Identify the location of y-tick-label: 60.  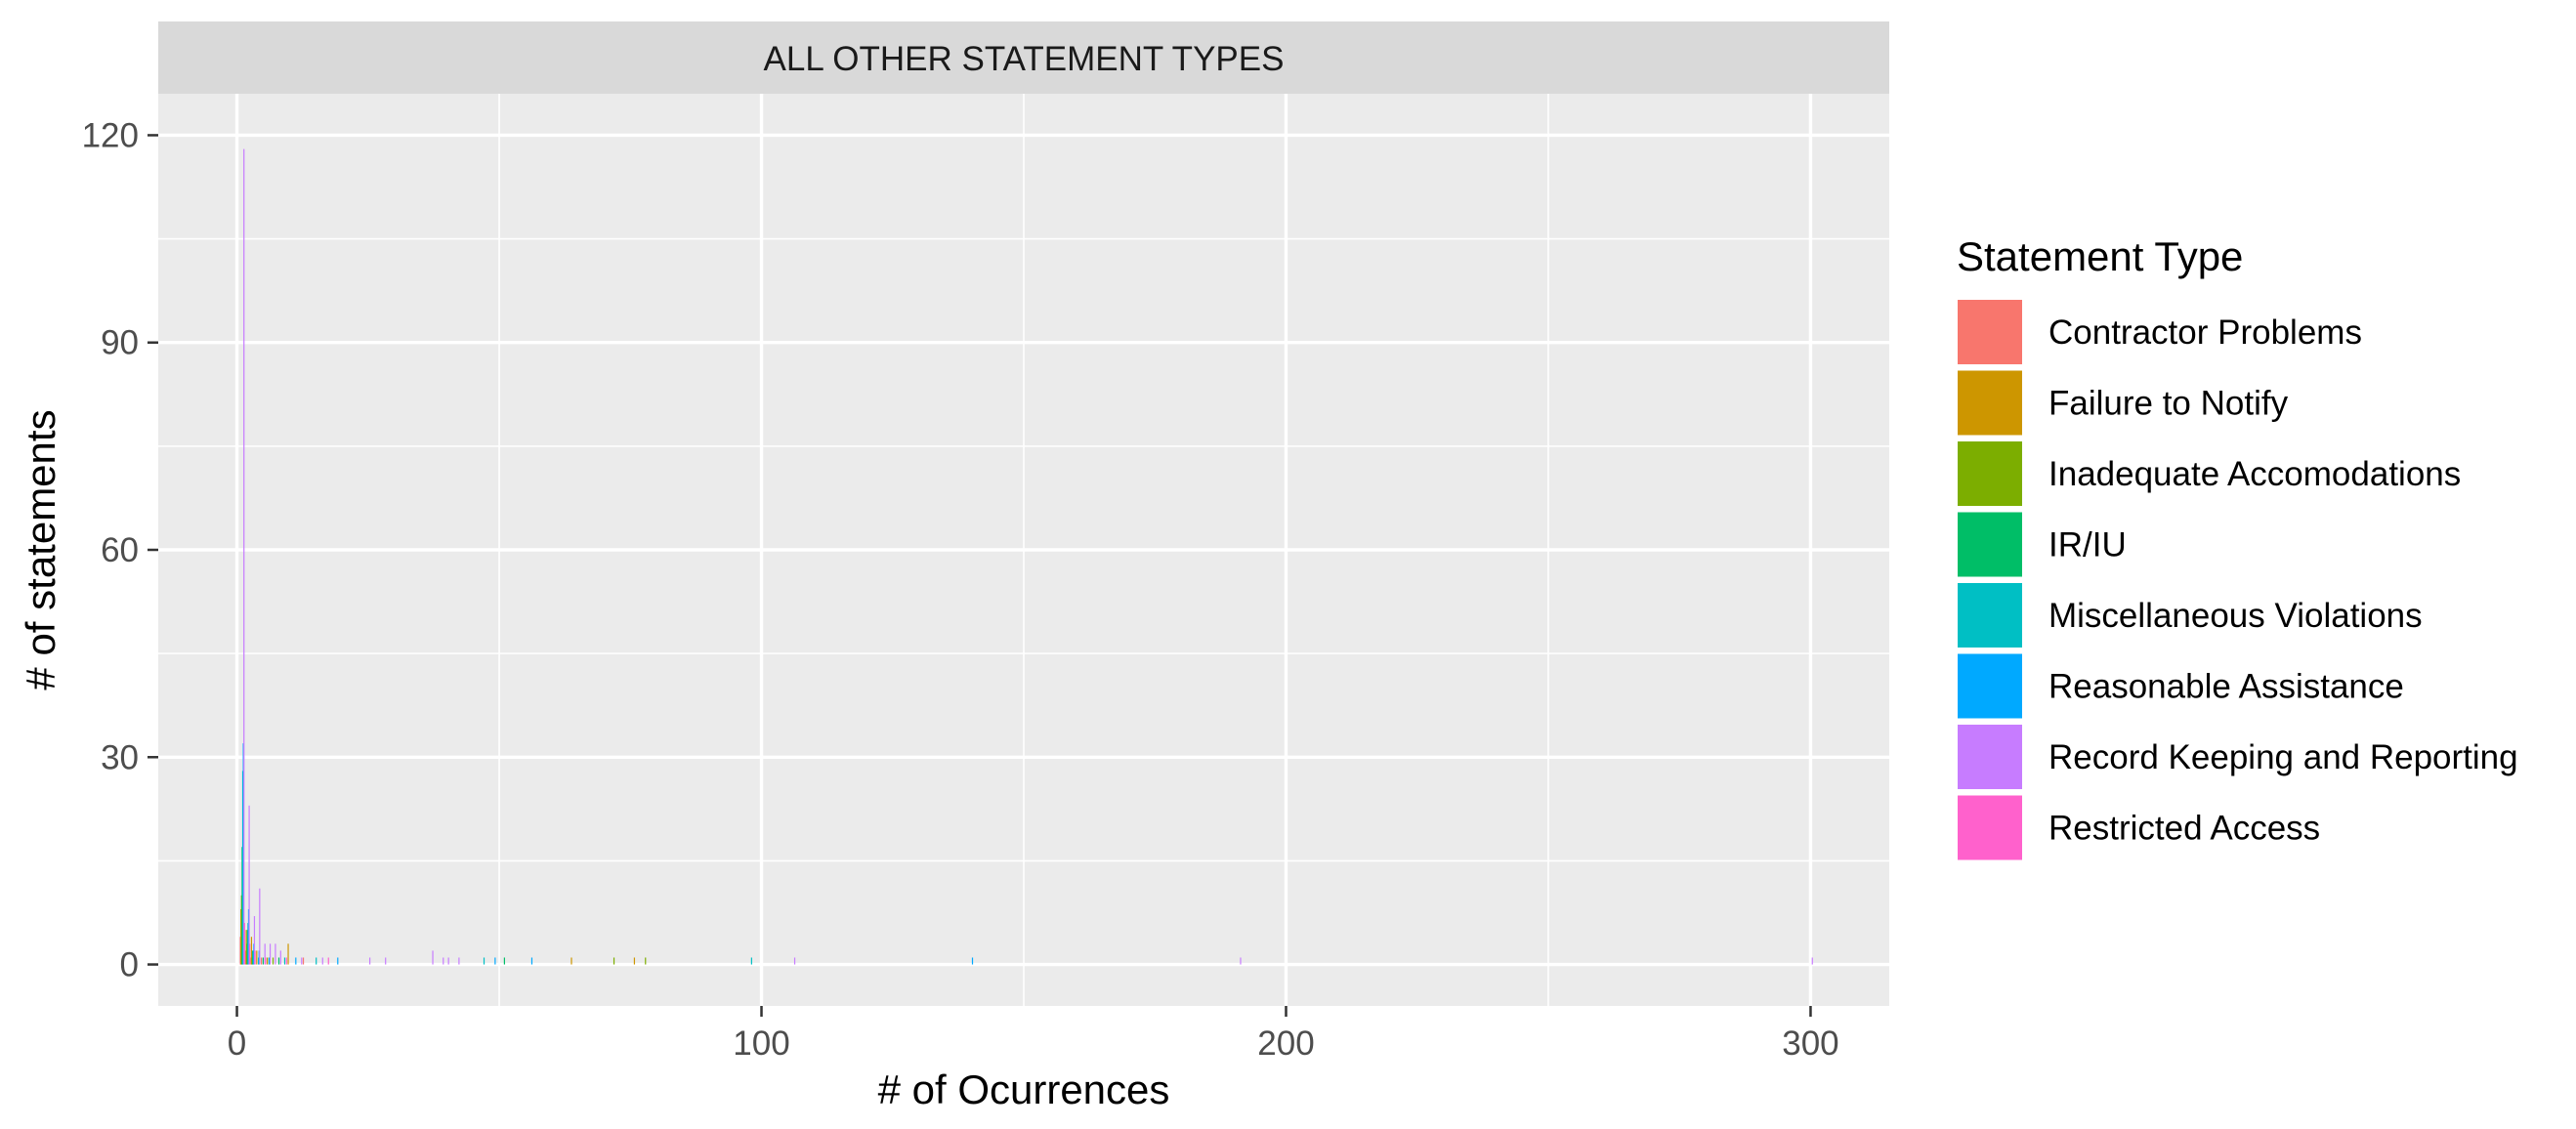
(120, 550).